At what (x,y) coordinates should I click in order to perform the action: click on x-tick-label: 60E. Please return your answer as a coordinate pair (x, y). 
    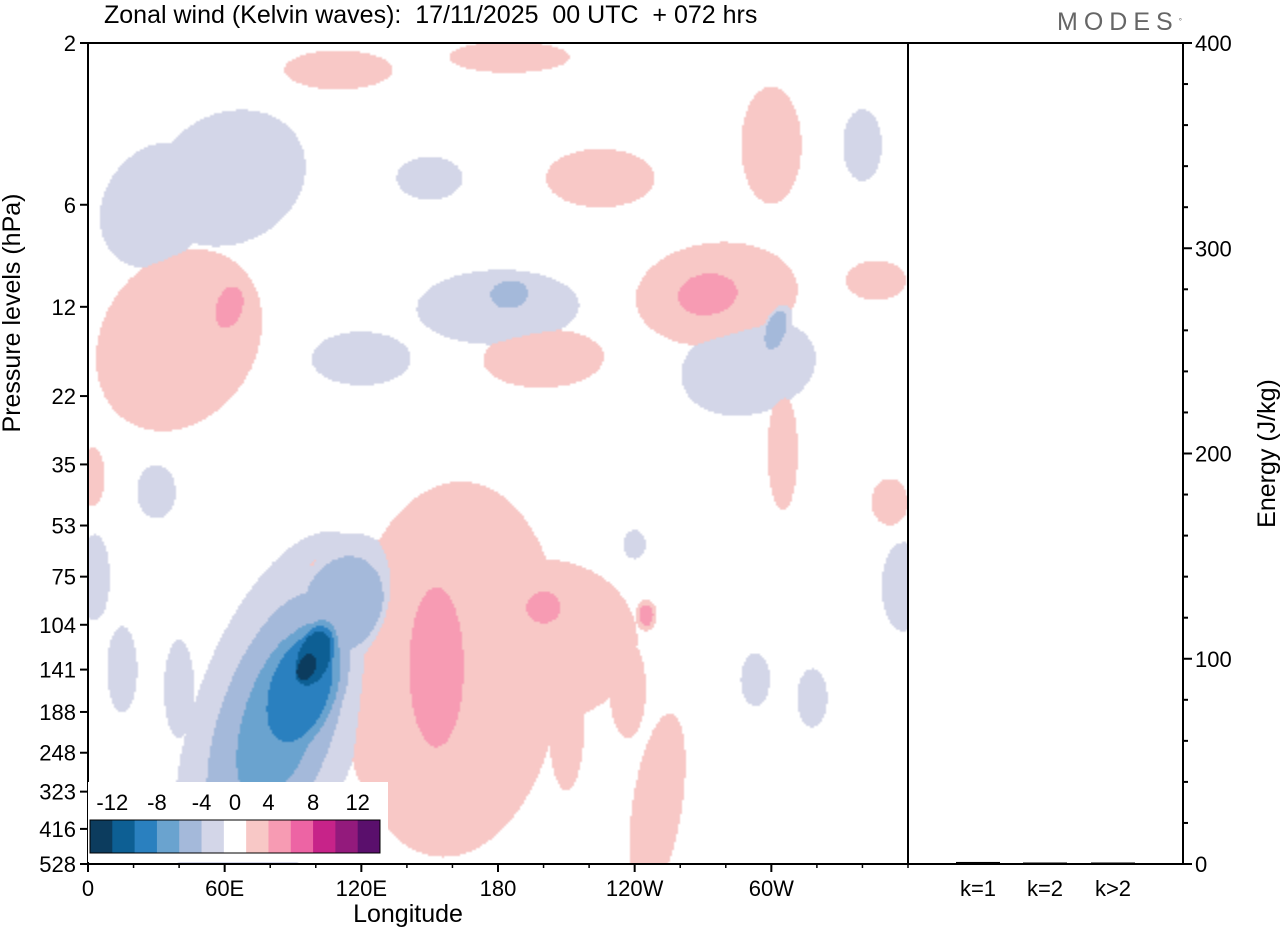
    Looking at the image, I should click on (224, 888).